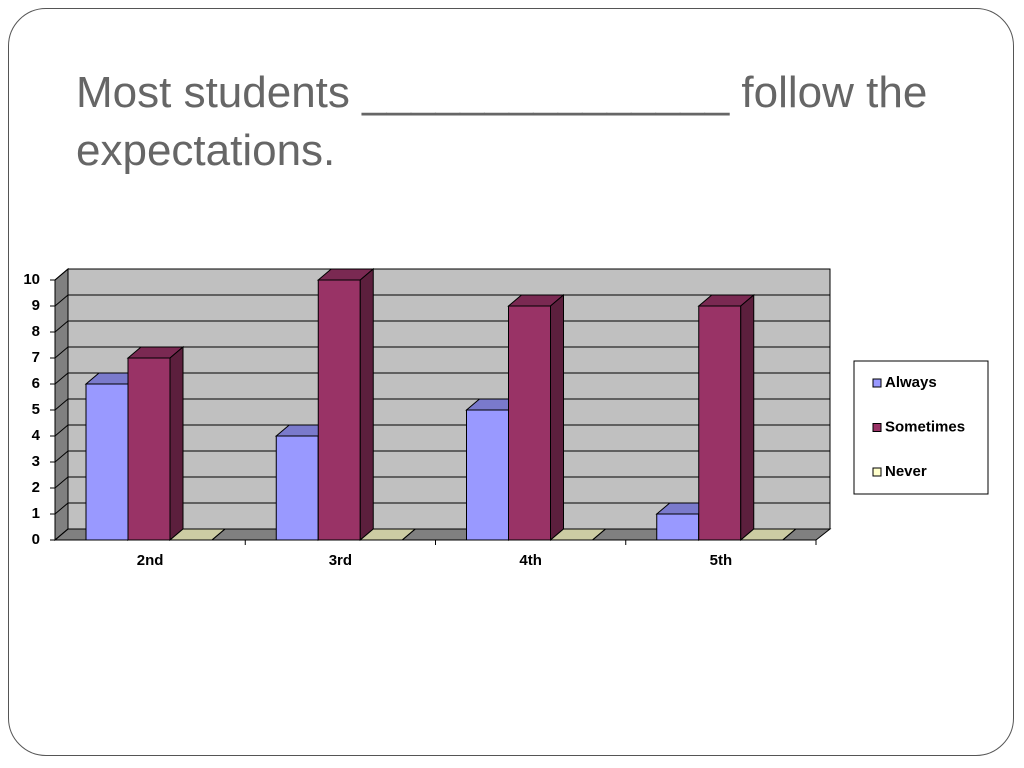 Image resolution: width=1024 pixels, height=768 pixels. I want to click on y-tick-label: 6, so click(36, 383).